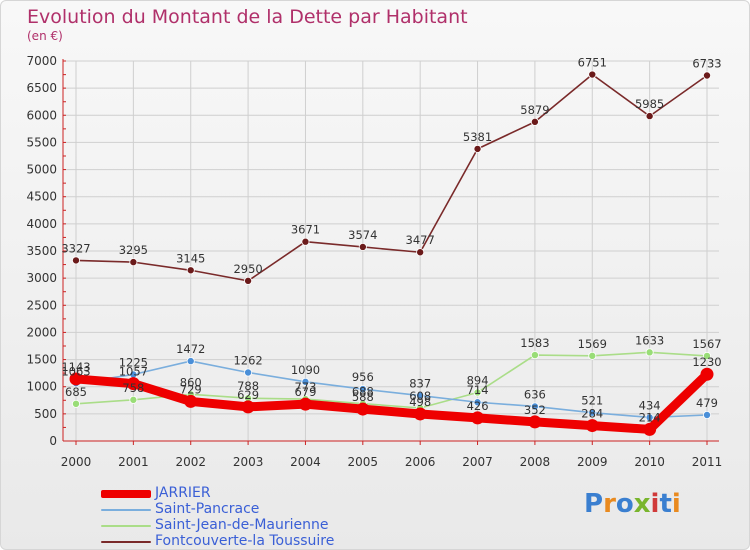 Image resolution: width=750 pixels, height=550 pixels. What do you see at coordinates (191, 389) in the screenshot?
I see `data-label-jarrier: 729` at bounding box center [191, 389].